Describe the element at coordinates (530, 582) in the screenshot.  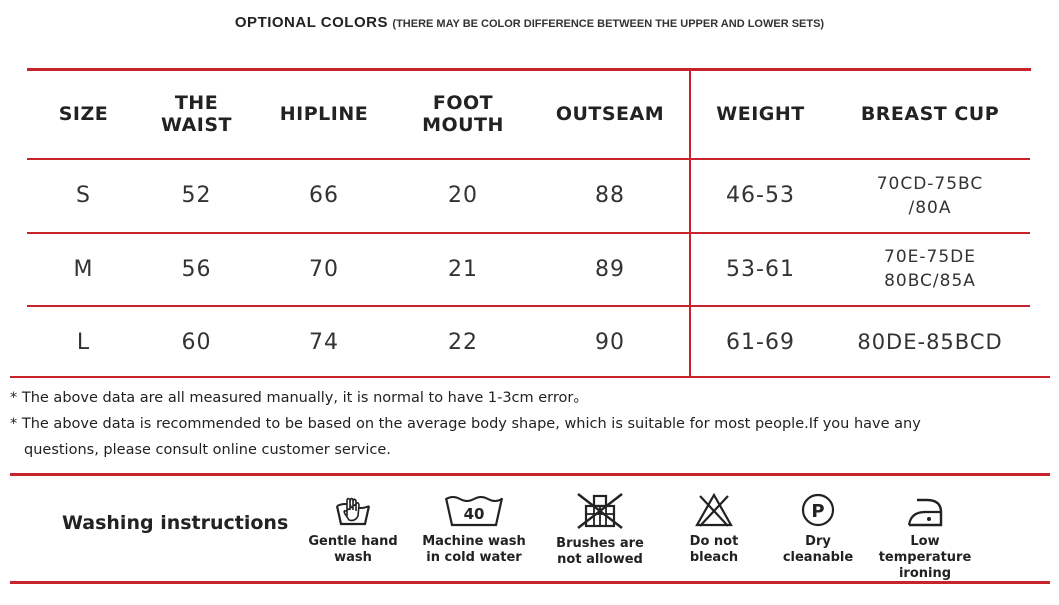
I see `washing-bottom-rule` at that location.